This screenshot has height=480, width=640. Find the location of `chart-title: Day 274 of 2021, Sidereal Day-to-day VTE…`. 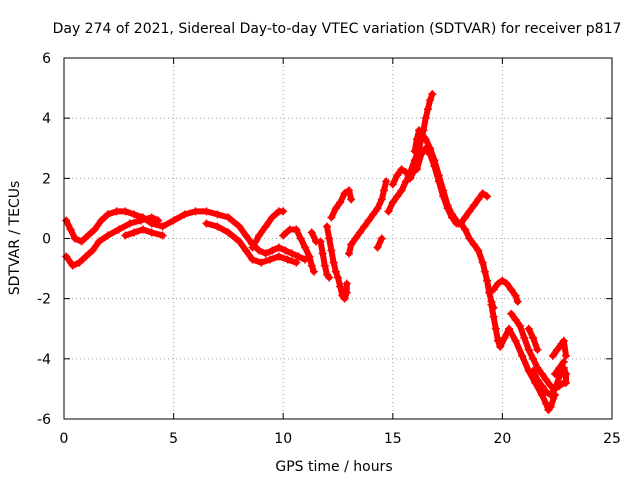

chart-title: Day 274 of 2021, Sidereal Day-to-day VTE… is located at coordinates (337, 29).